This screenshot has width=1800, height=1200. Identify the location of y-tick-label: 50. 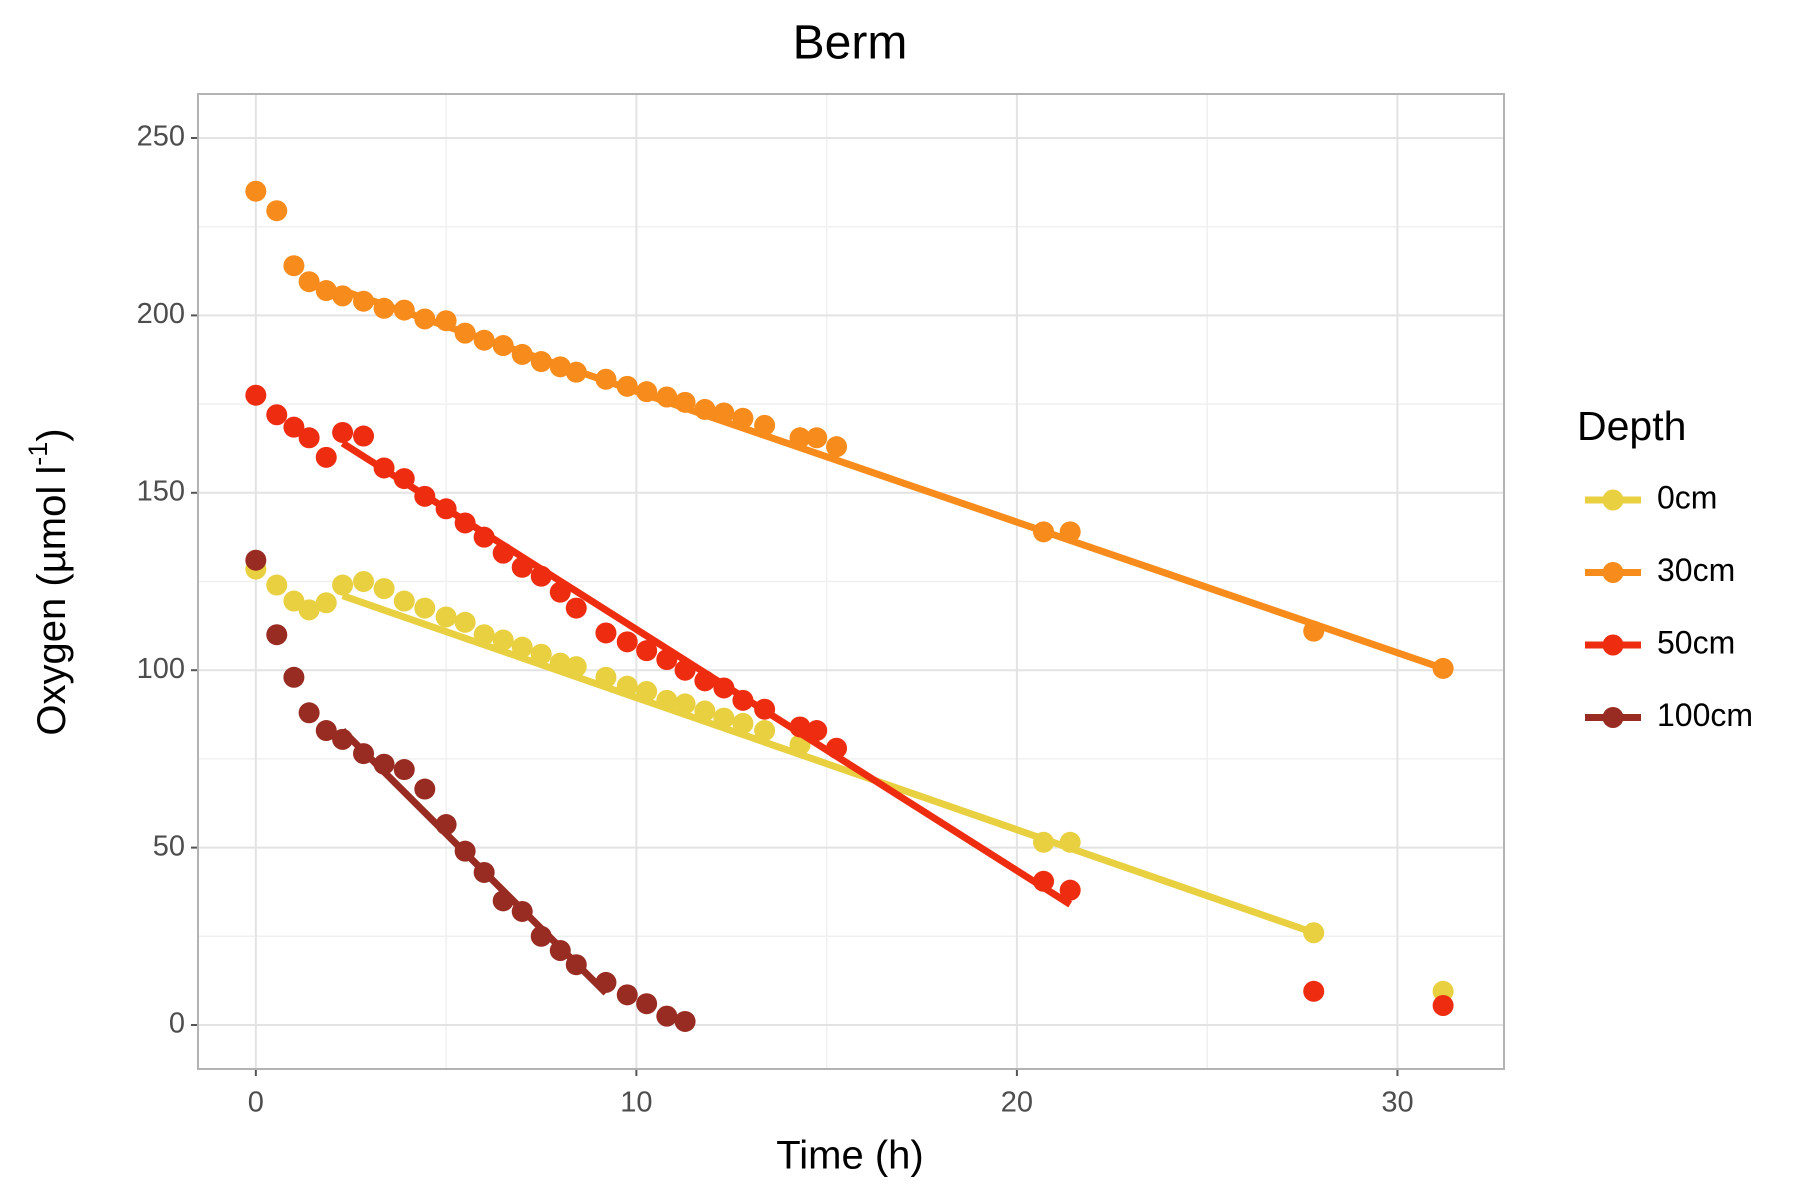
(169, 846).